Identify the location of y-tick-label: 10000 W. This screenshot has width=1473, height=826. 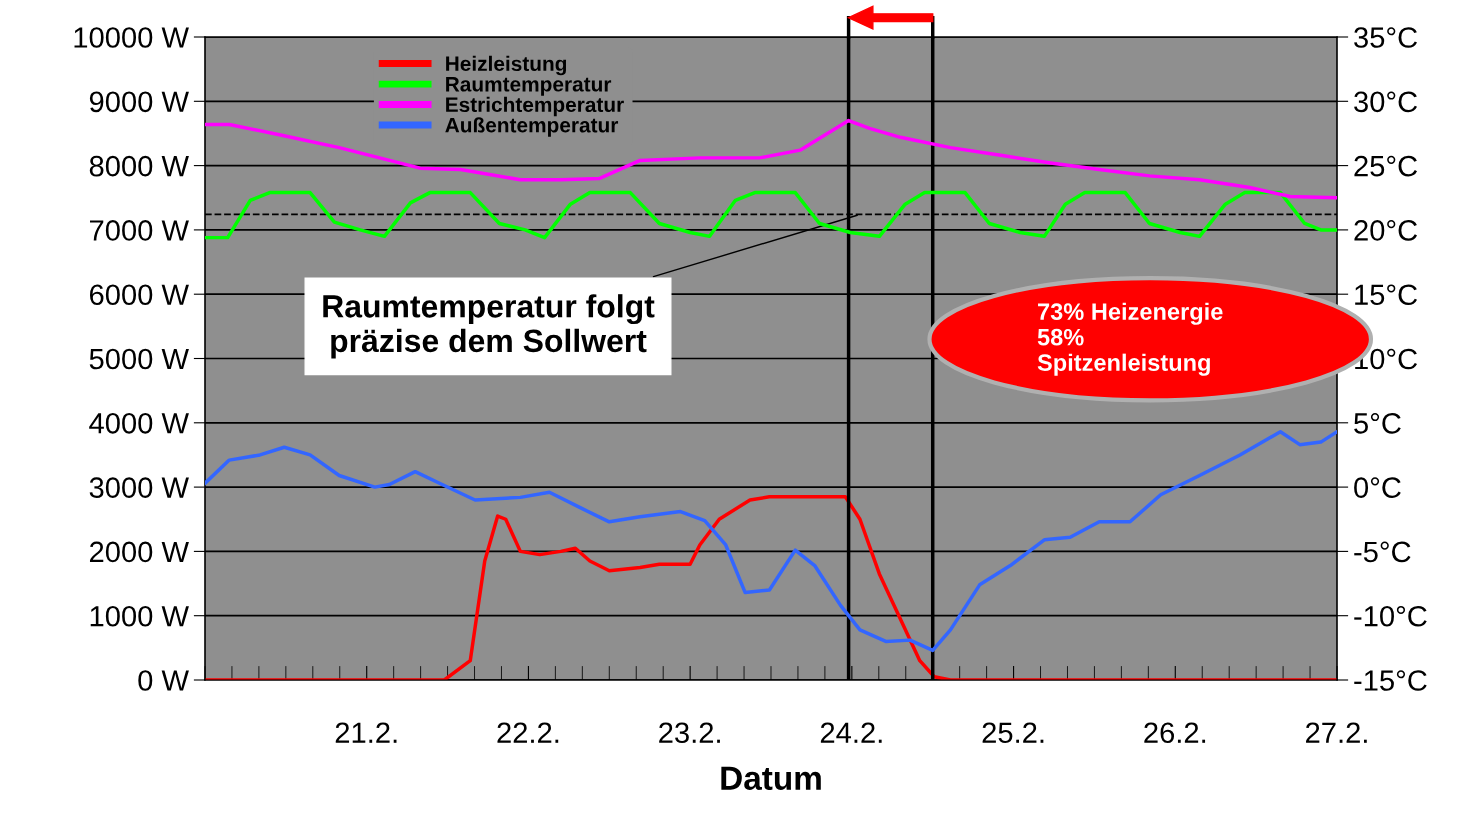
(131, 37).